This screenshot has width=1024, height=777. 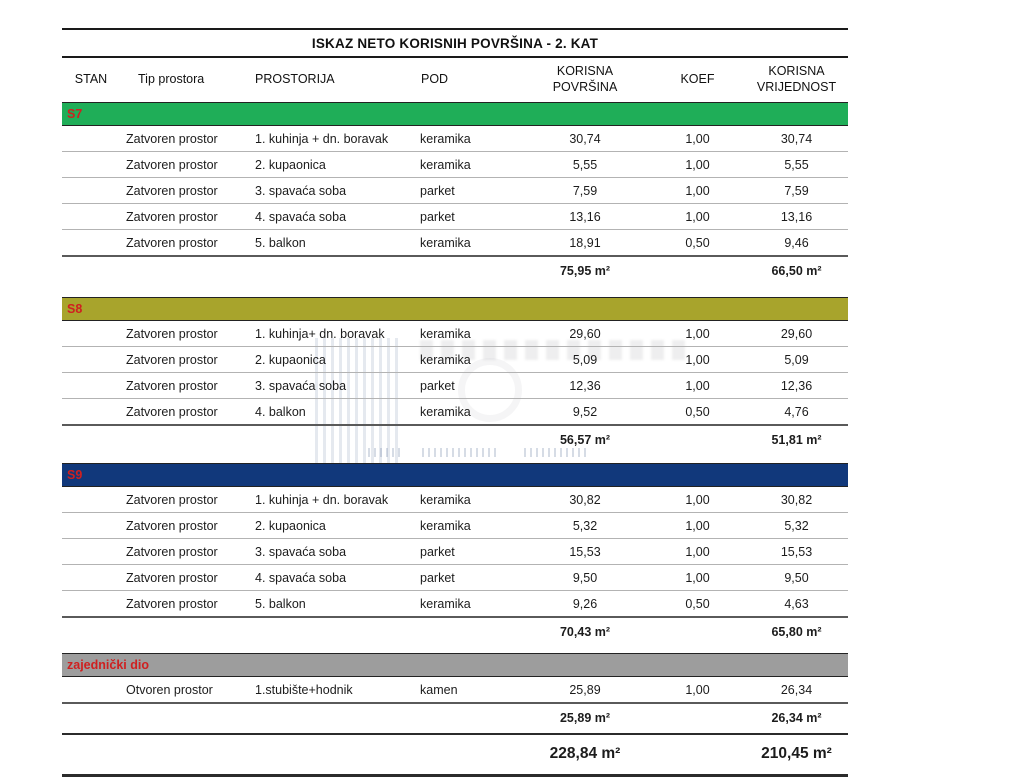 I want to click on total-korisna-vrijednost: 210,45 m², so click(x=796, y=754).